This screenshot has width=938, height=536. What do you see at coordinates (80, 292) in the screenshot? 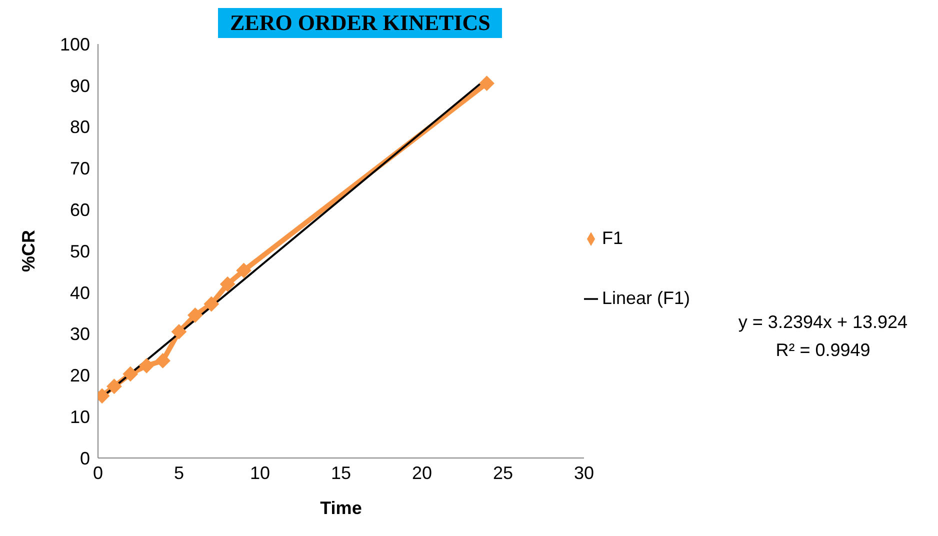
I see `y-tick-label: 40` at bounding box center [80, 292].